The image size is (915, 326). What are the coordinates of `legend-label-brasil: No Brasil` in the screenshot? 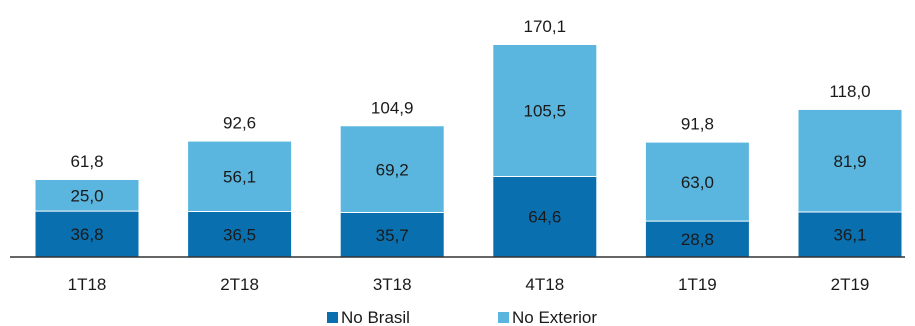 It's located at (375, 317).